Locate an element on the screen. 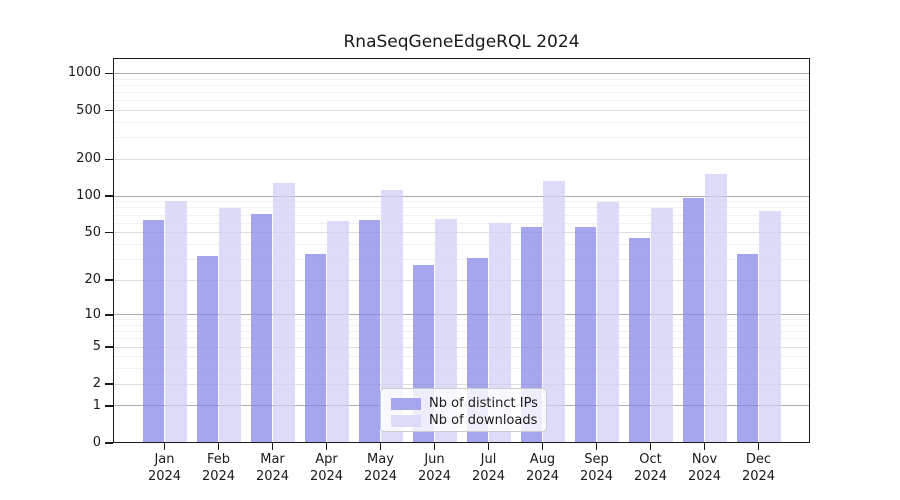 This screenshot has height=500, width=900. bar-downloads-nov is located at coordinates (716, 308).